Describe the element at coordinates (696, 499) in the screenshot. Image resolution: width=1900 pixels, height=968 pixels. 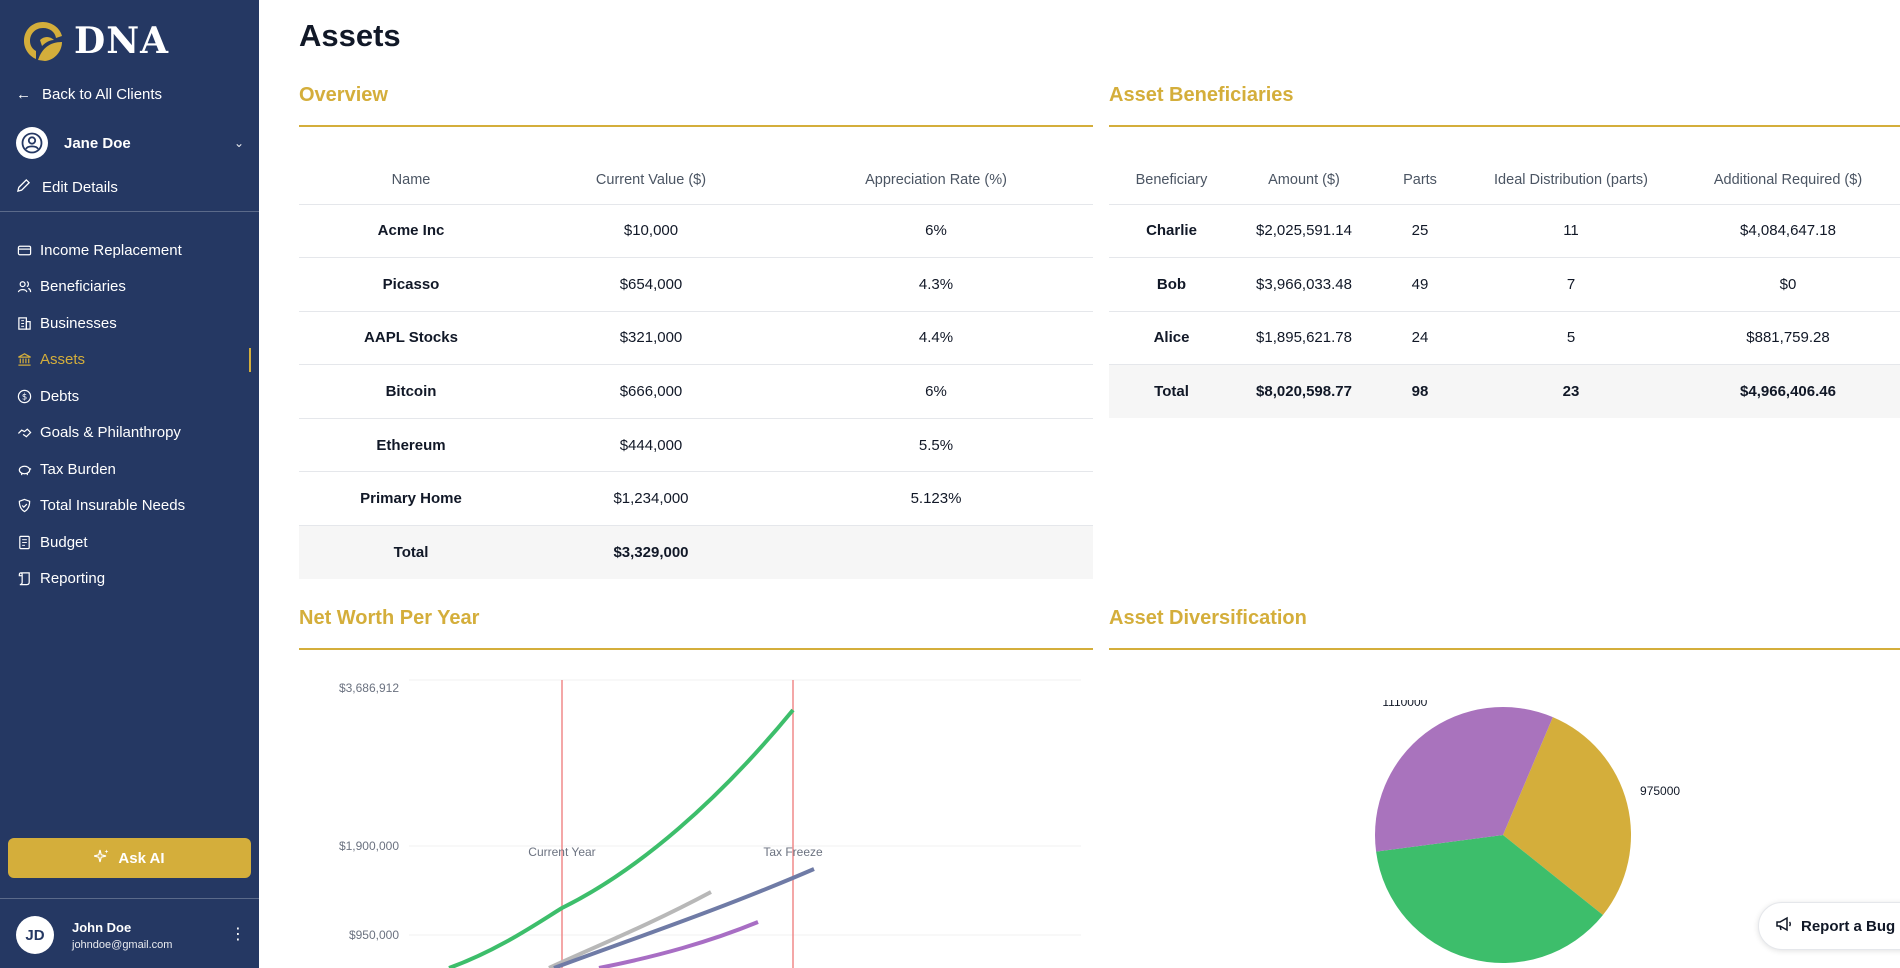
I see `table-row: Primary Home $1,234,000 5.123%` at that location.